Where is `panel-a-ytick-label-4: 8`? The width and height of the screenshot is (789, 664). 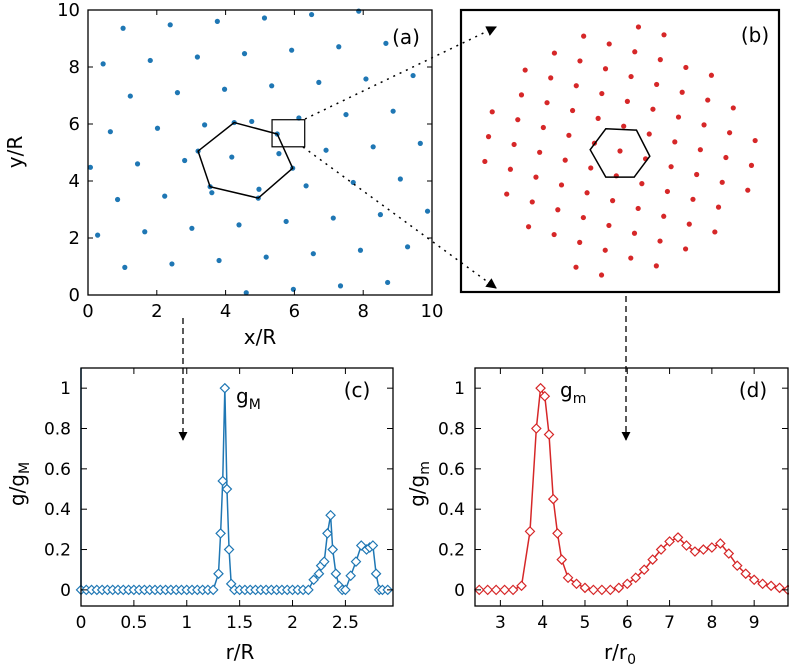
panel-a-ytick-label-4: 8 is located at coordinates (74, 67).